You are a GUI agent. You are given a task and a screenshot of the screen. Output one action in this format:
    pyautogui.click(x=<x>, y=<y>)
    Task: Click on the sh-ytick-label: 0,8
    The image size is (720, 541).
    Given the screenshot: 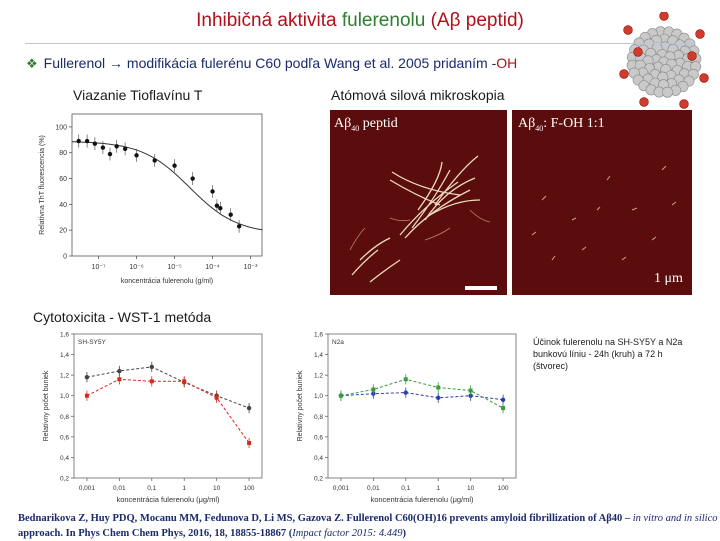 What is the action you would take?
    pyautogui.click(x=64, y=417)
    